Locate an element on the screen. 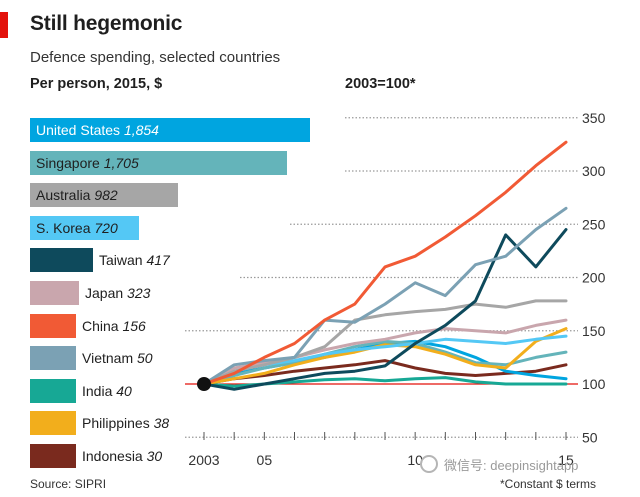 This screenshot has height=497, width=640. watermark: 微信号: deepinsightapp is located at coordinates (499, 464).